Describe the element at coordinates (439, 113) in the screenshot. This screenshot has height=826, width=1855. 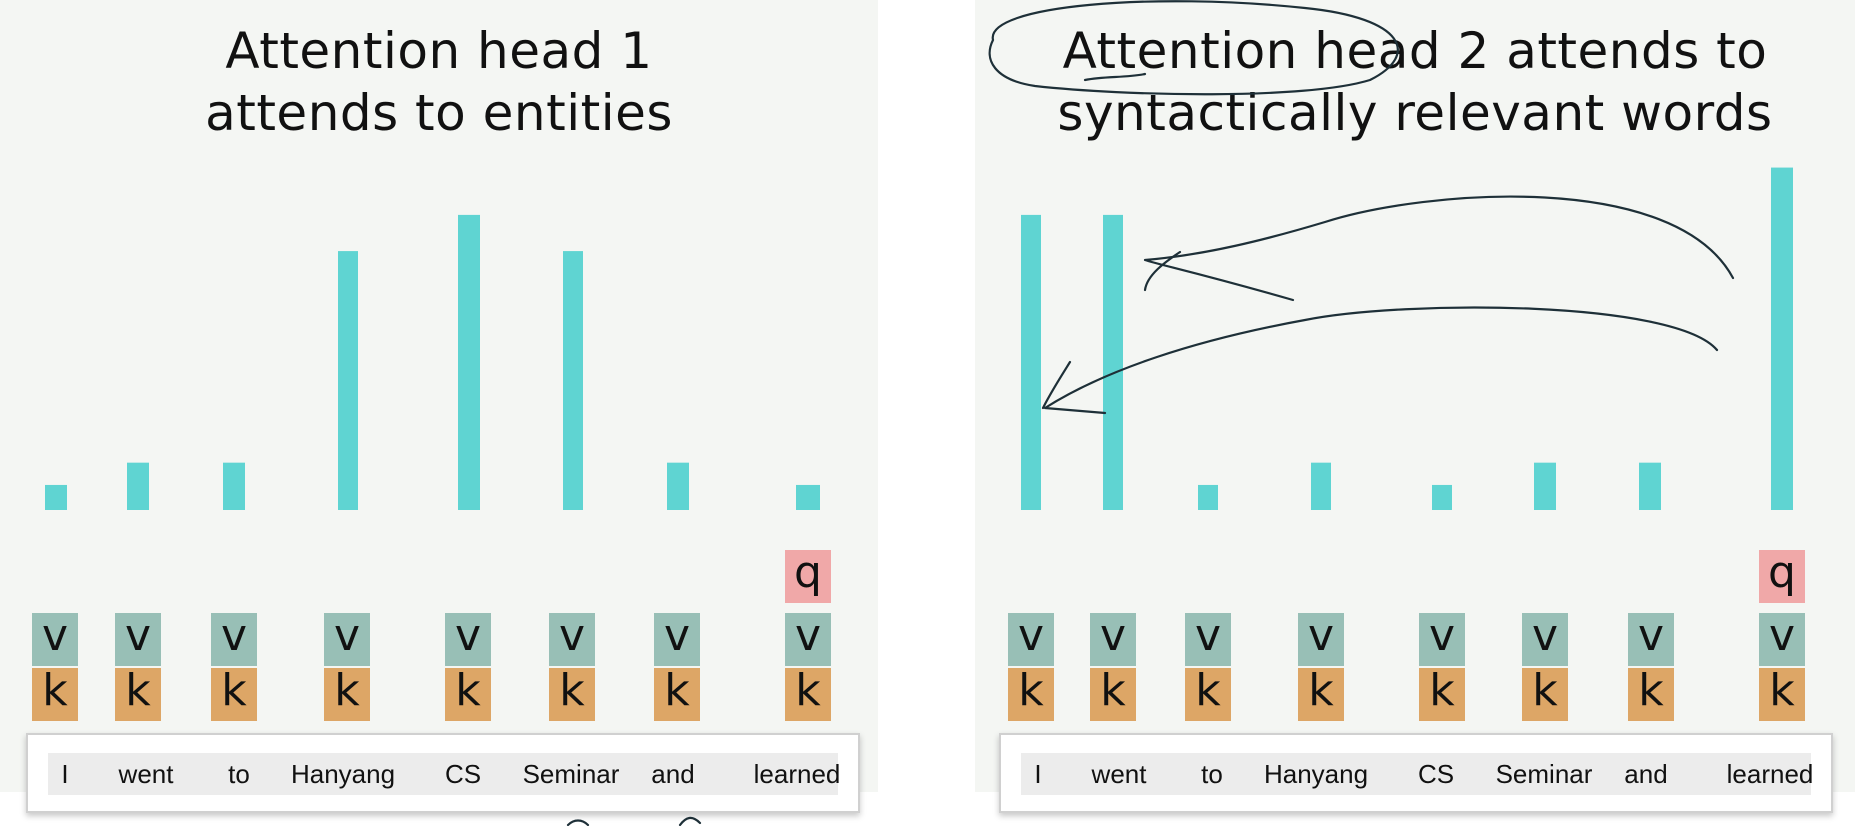
I see `panel-1-title-line-2: attends to entities` at that location.